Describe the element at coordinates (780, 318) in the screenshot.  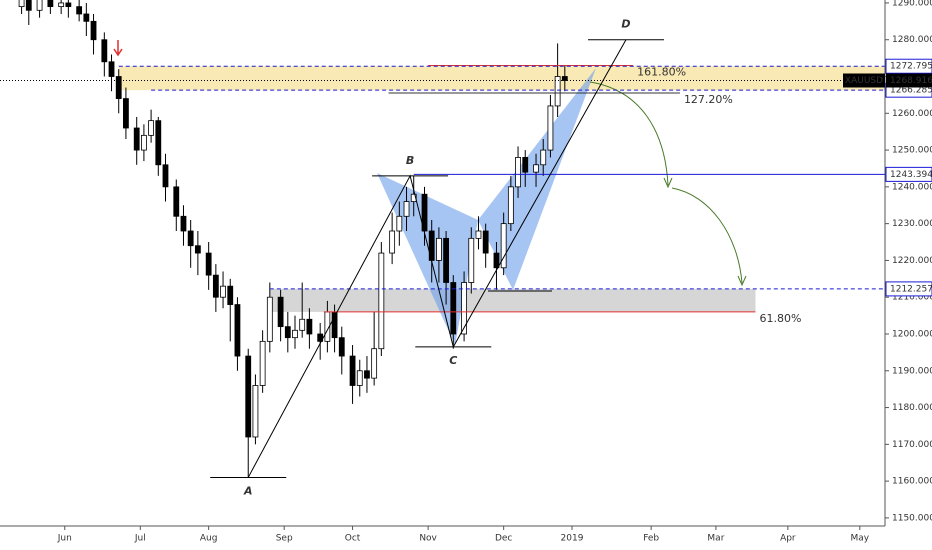
I see `fib-label: 61.80%` at that location.